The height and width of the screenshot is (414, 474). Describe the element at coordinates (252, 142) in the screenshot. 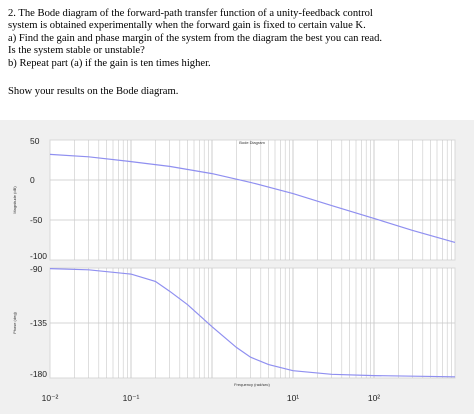

I see `chart-title: Bode Diagram` at that location.